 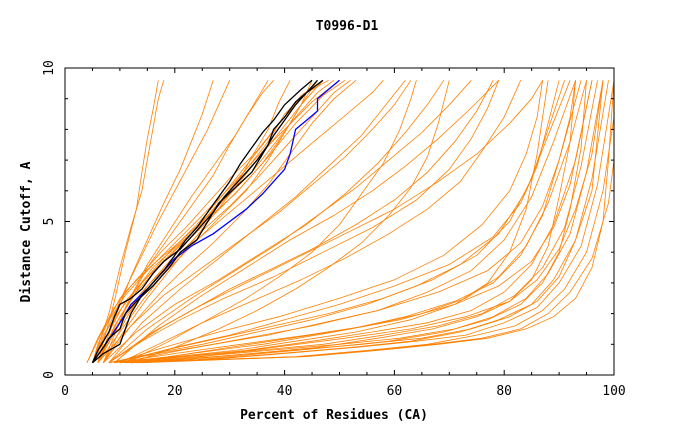 I want to click on x-tick-label: 80, so click(x=504, y=391).